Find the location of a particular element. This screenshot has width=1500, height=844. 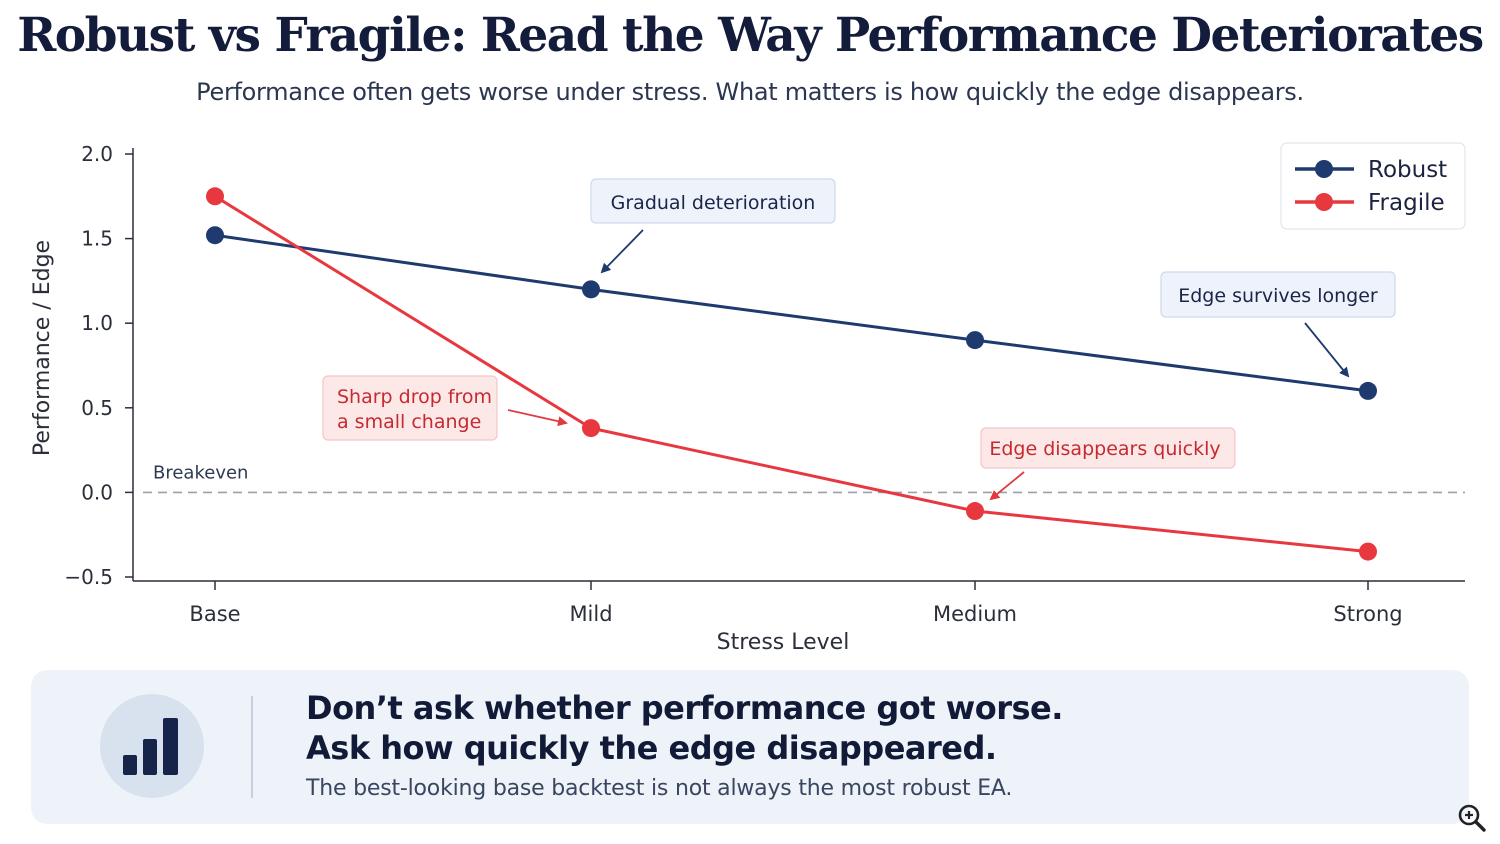

x-tick-label: Base is located at coordinates (214, 614).